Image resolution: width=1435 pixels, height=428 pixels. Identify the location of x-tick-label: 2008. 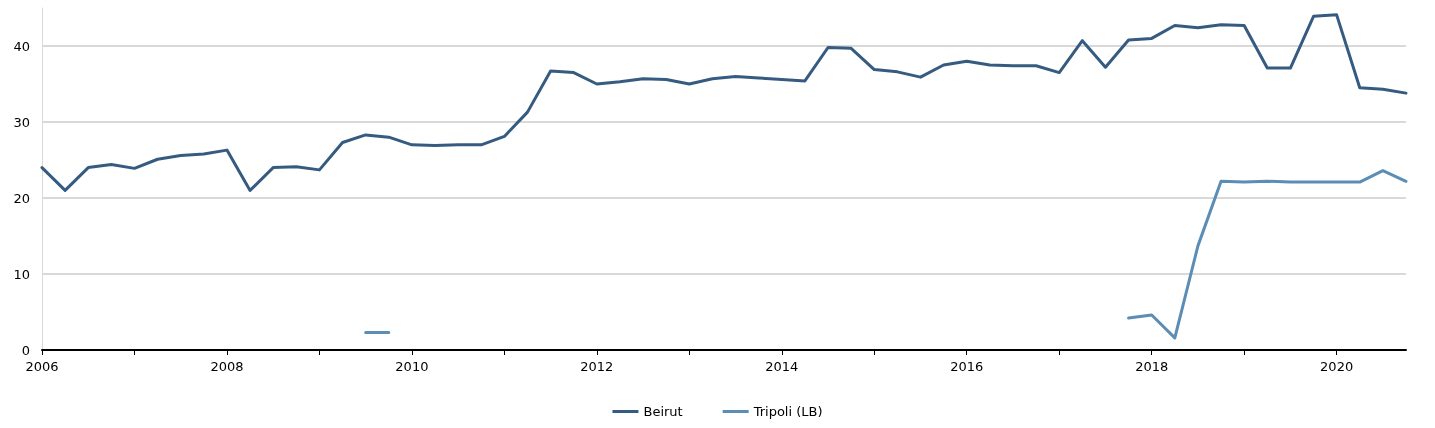
(227, 366).